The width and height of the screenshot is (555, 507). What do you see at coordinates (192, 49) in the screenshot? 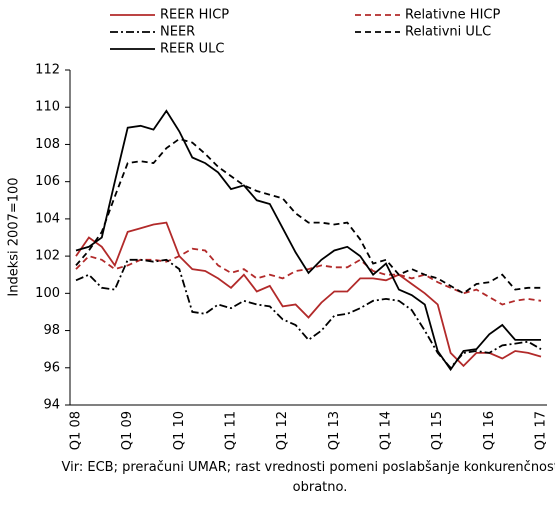
I see `legend-label: REER ULC` at bounding box center [192, 49].